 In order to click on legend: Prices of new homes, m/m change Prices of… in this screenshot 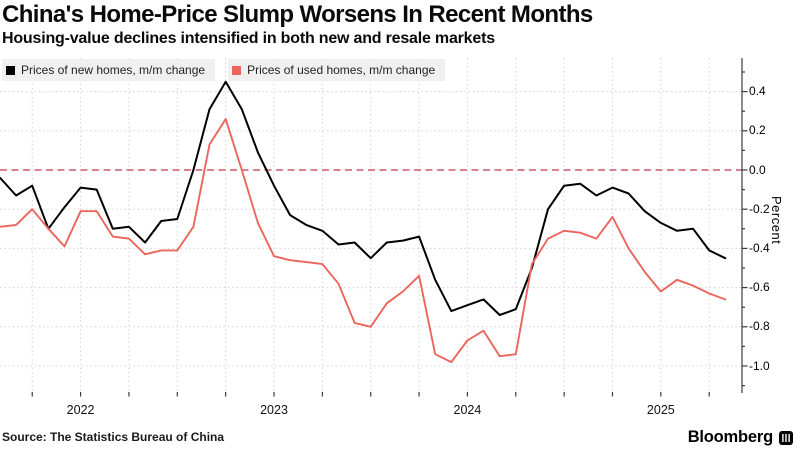, I will do `click(224, 70)`.